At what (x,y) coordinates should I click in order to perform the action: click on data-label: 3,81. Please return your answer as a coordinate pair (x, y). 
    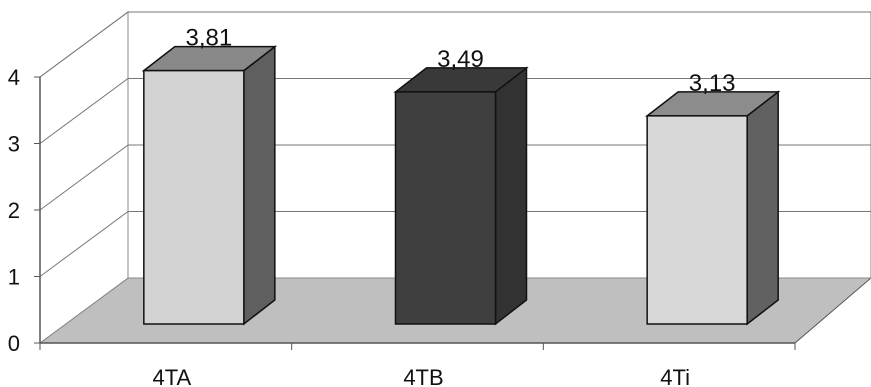
    Looking at the image, I should click on (208, 38).